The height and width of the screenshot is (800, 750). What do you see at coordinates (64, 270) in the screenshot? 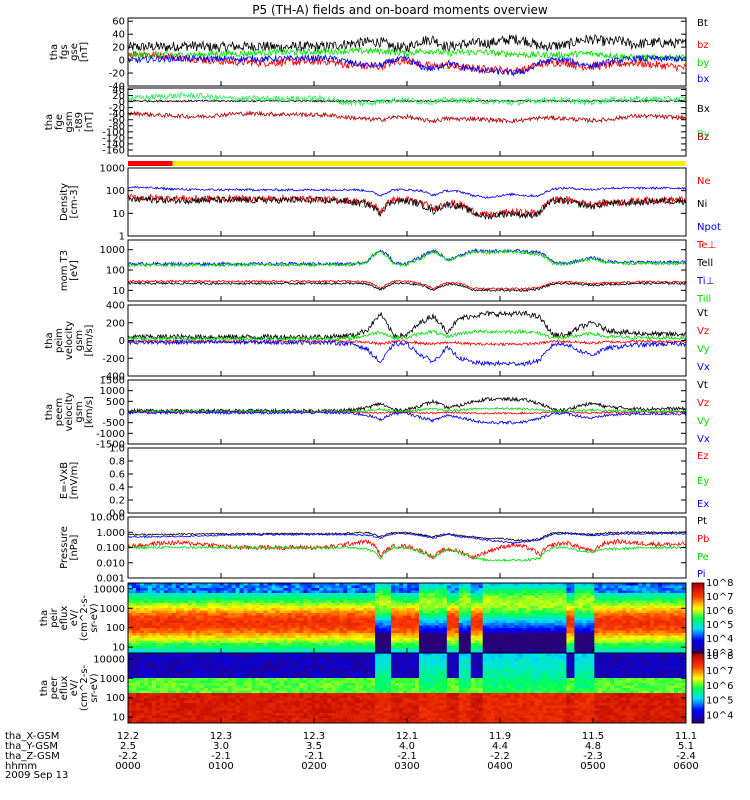
I see `y-axis-label: mom T3` at bounding box center [64, 270].